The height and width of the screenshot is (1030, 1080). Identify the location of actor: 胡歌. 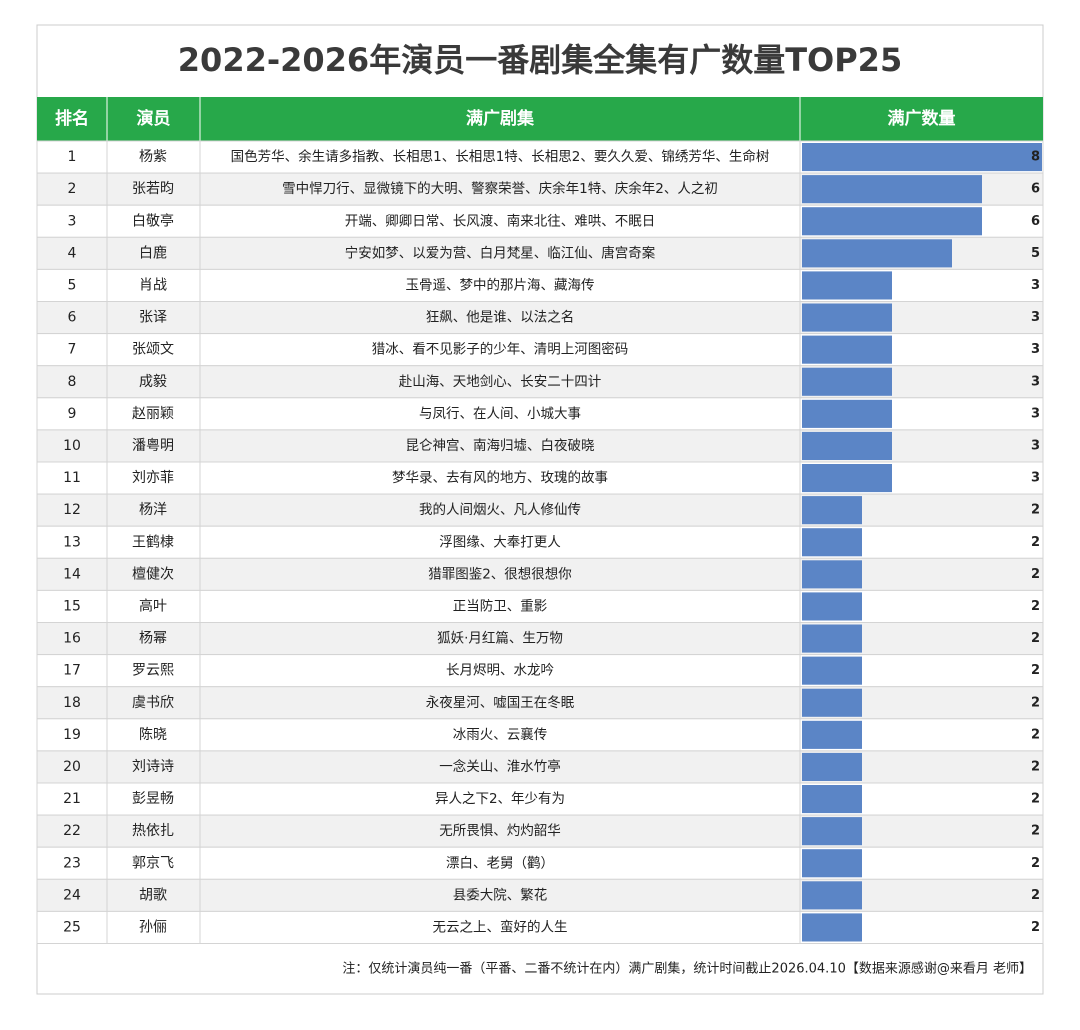
(153, 895).